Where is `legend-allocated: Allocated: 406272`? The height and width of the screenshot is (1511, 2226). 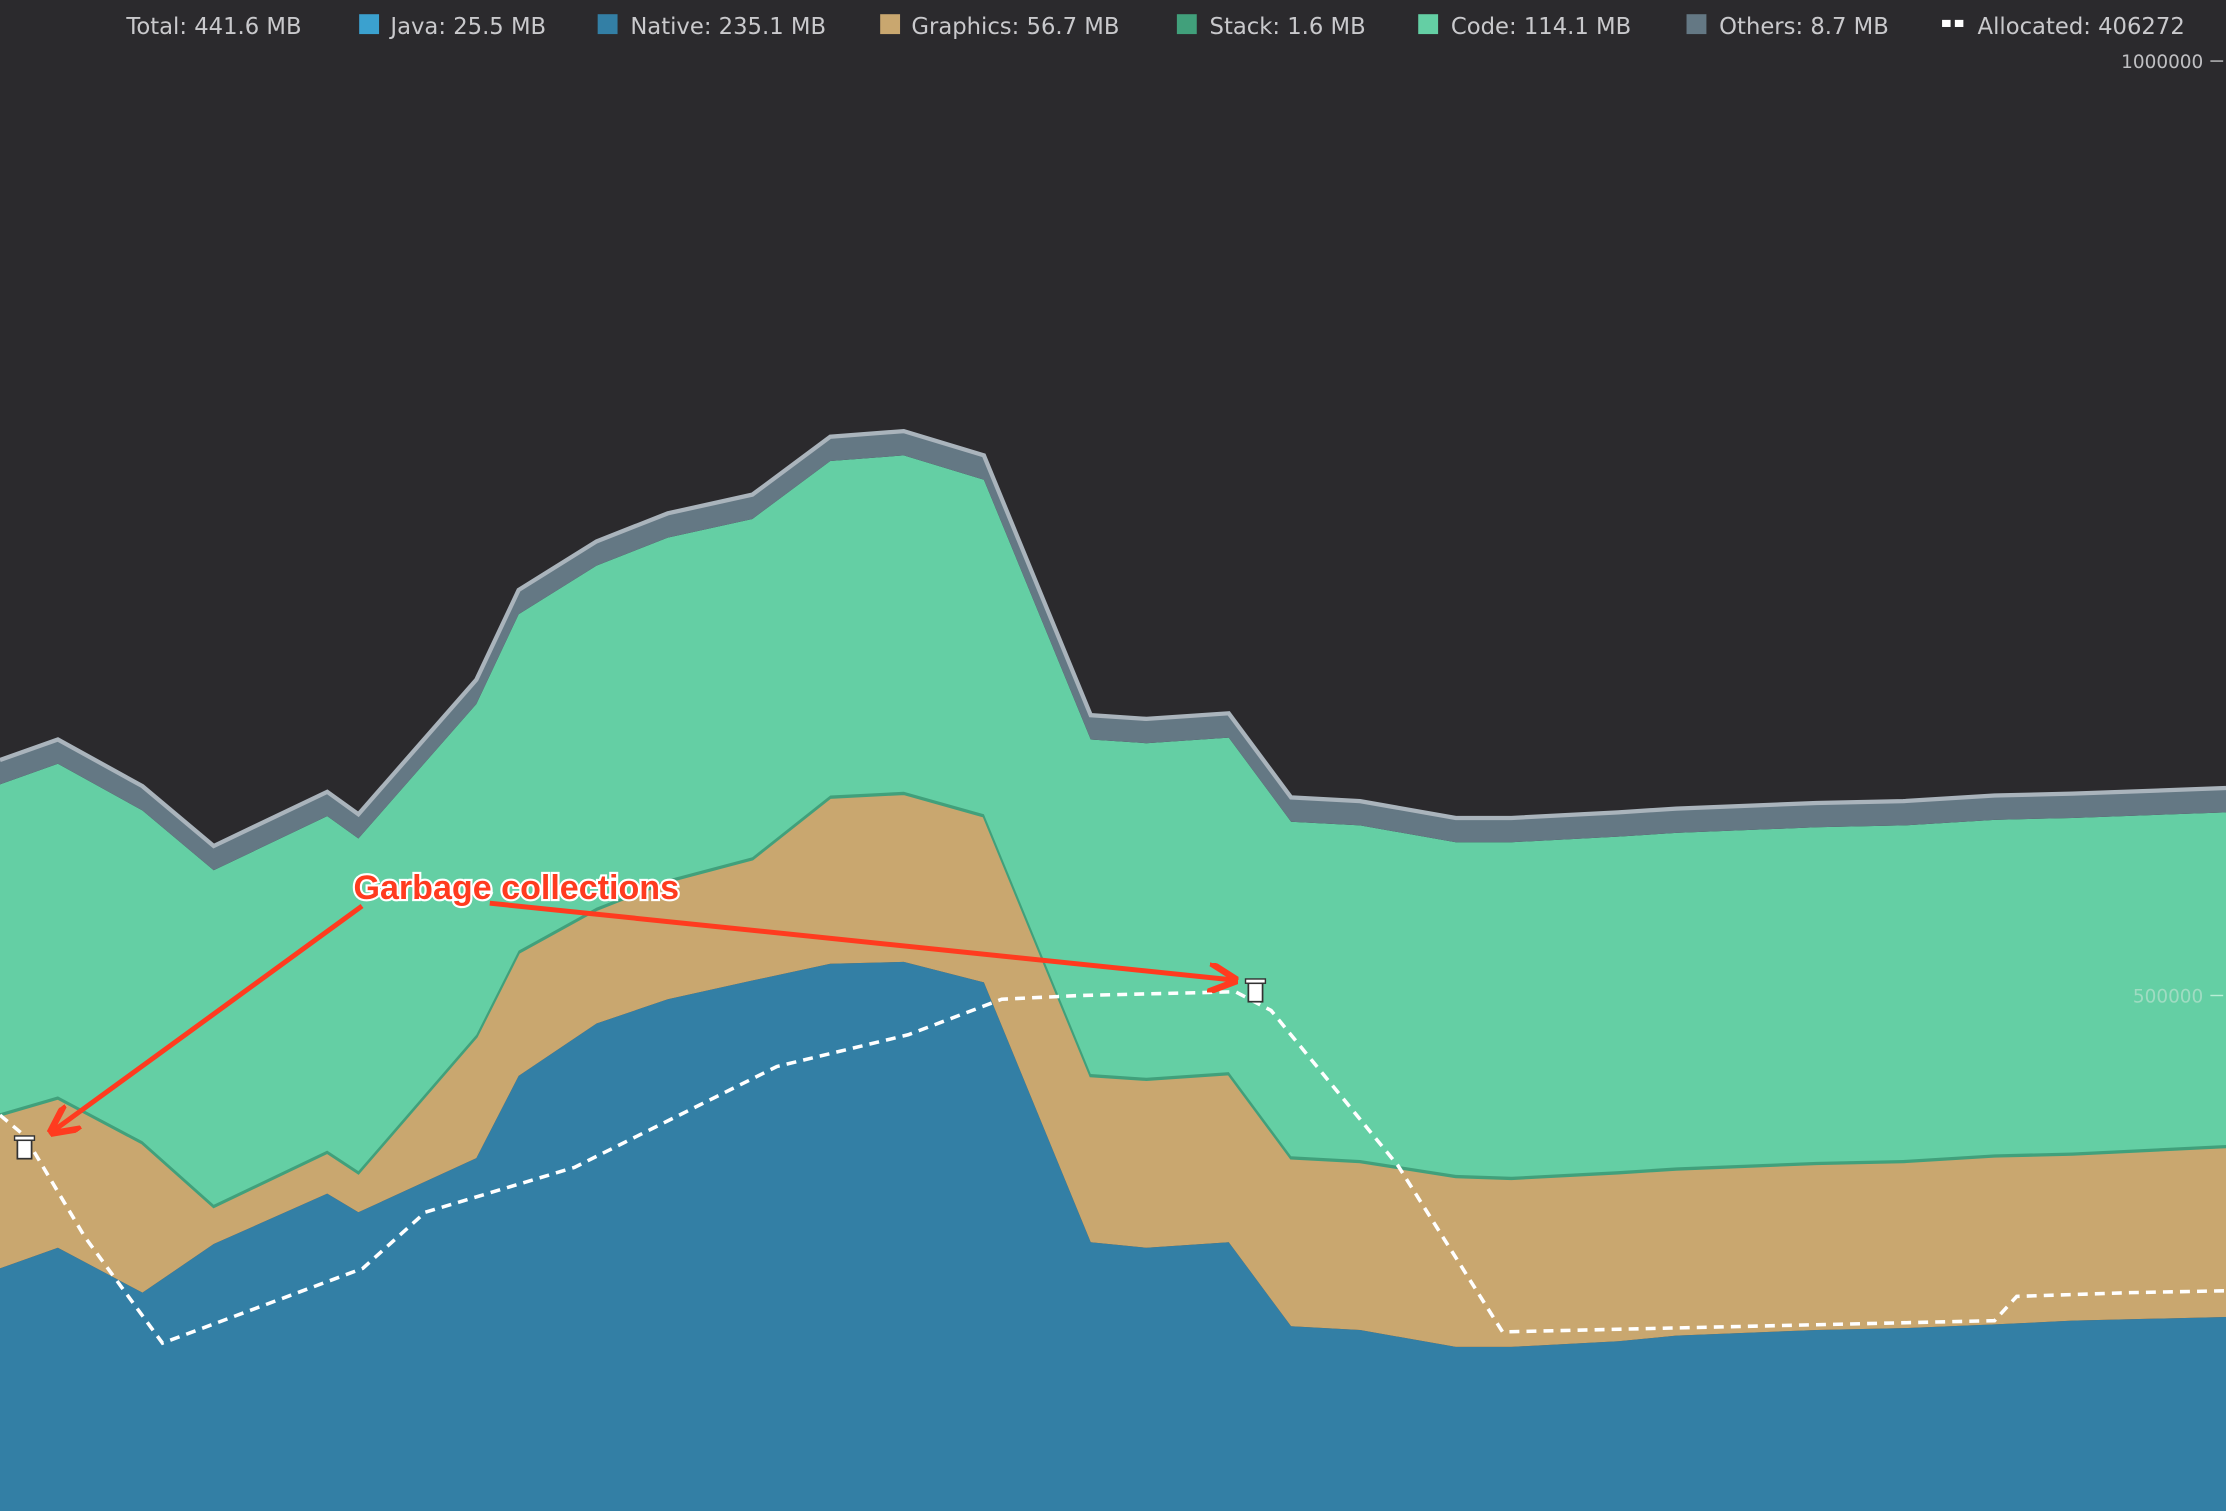 legend-allocated: Allocated: 406272 is located at coordinates (2081, 27).